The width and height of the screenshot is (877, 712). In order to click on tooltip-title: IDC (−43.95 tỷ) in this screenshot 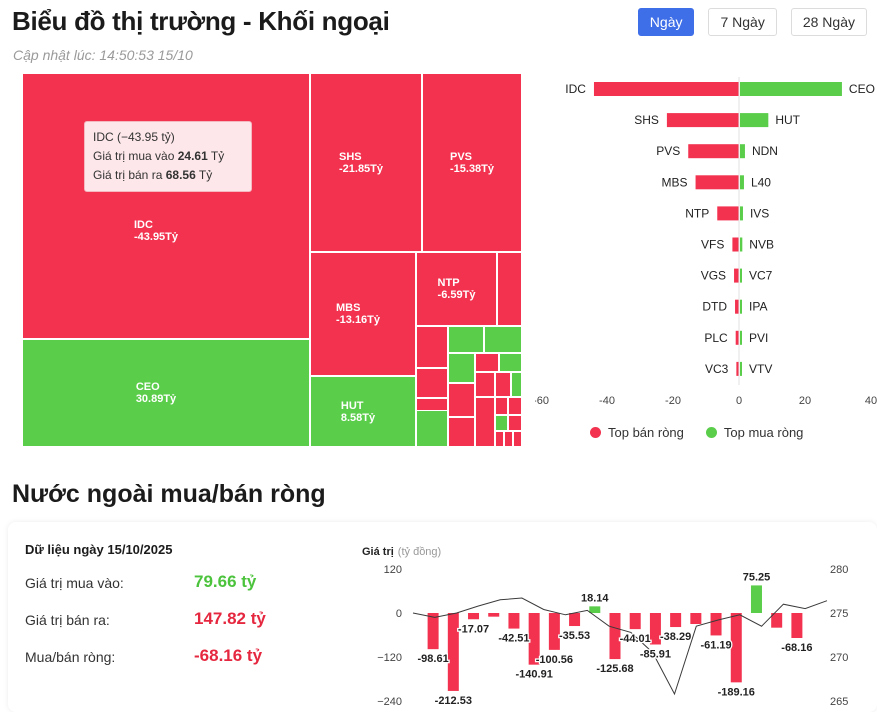, I will do `click(134, 137)`.